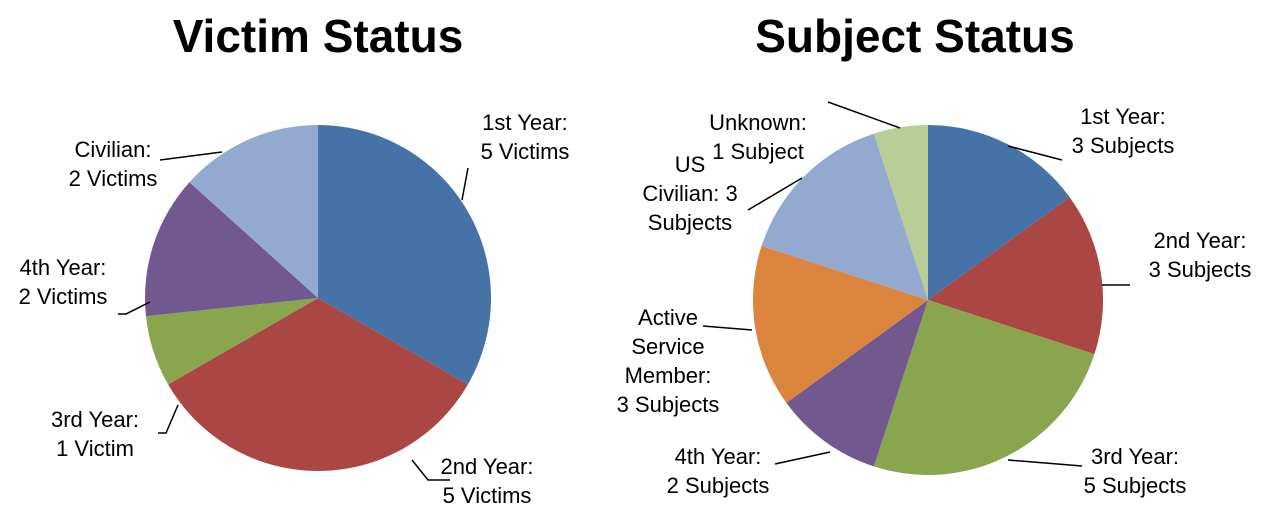 This screenshot has height=512, width=1272. Describe the element at coordinates (668, 361) in the screenshot. I see `data-label: Active Service Member: 3 Subjects` at that location.